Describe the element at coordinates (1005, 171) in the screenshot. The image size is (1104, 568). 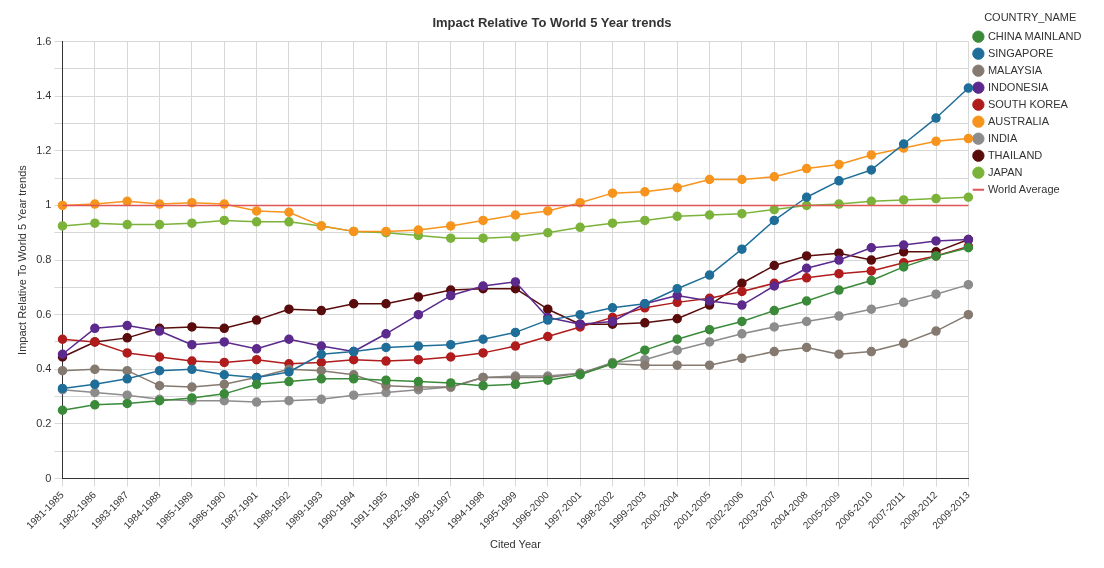
I see `legend-label: JAPAN` at that location.